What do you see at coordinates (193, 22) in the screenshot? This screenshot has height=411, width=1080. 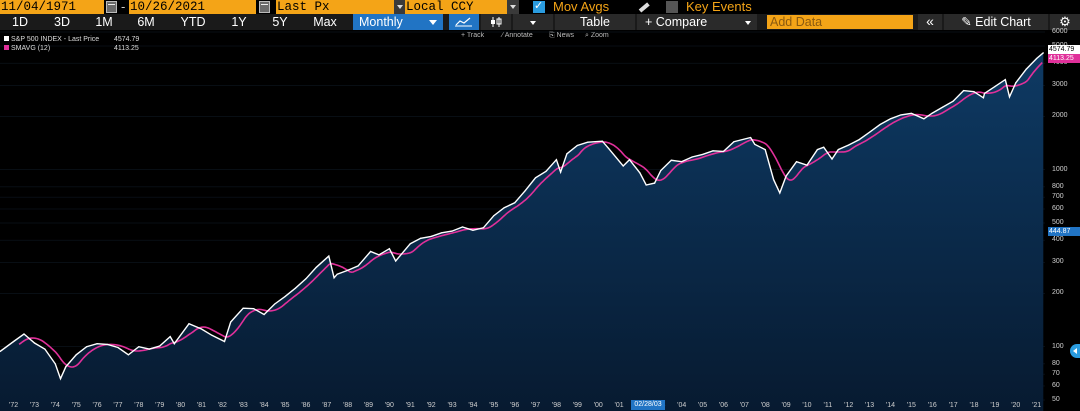 I see `range-tab-ytd: YTD` at bounding box center [193, 22].